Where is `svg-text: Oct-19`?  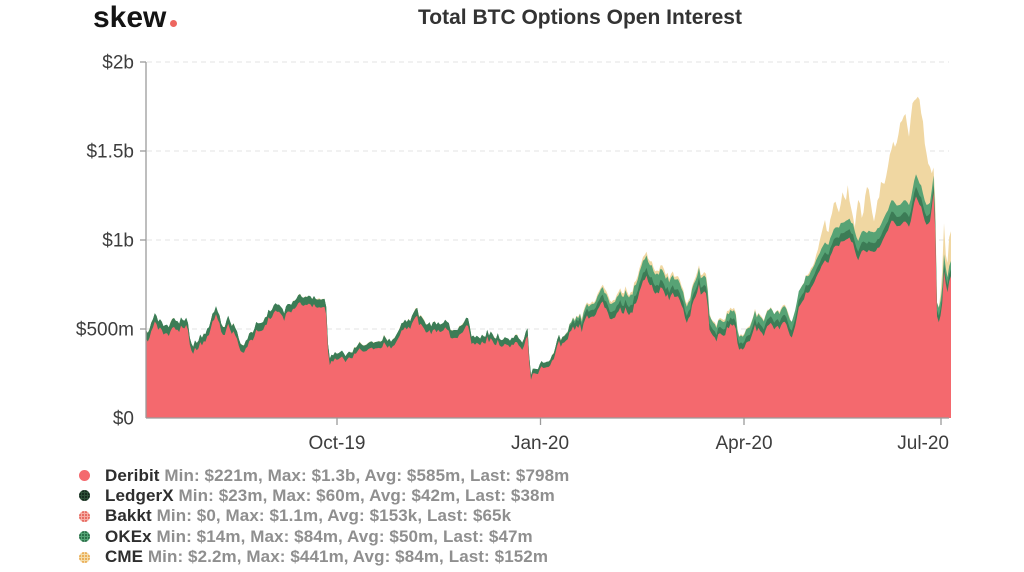
svg-text: Oct-19 is located at coordinates (336, 443).